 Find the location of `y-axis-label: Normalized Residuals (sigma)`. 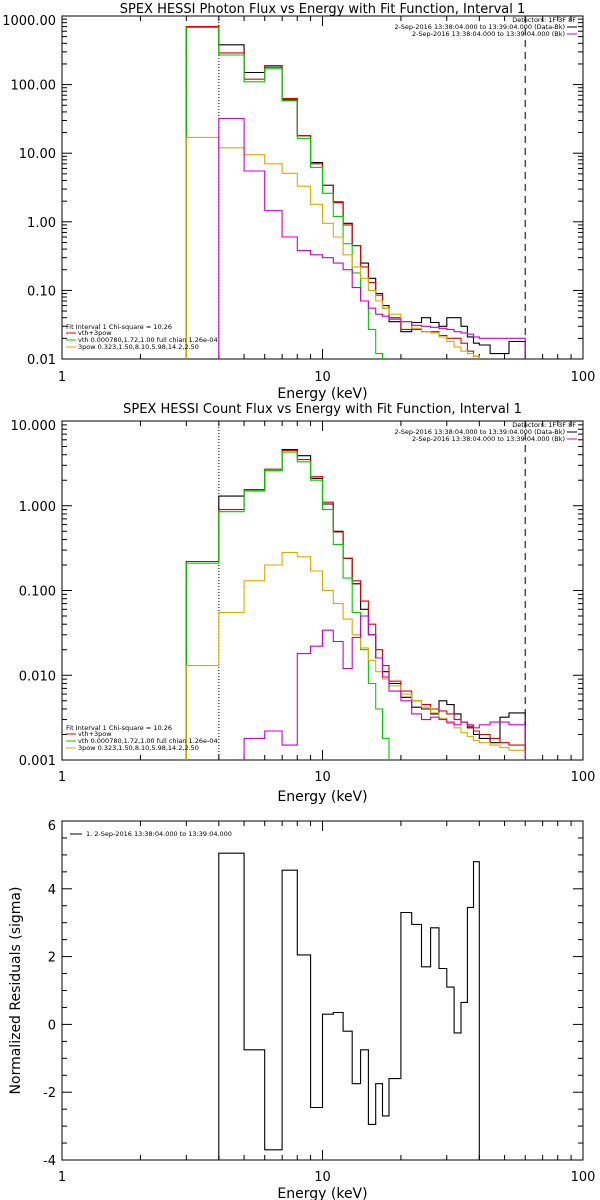

y-axis-label: Normalized Residuals (sigma) is located at coordinates (16, 991).